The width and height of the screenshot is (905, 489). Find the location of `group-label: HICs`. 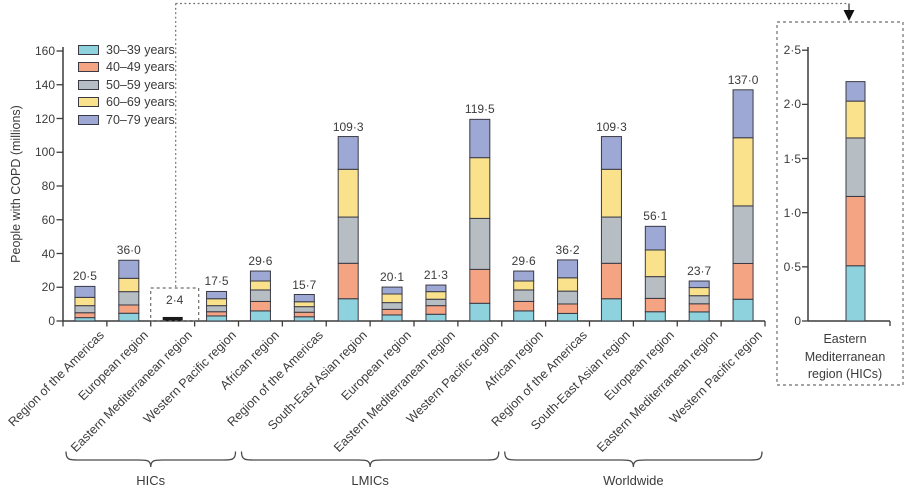

group-label: HICs is located at coordinates (151, 480).